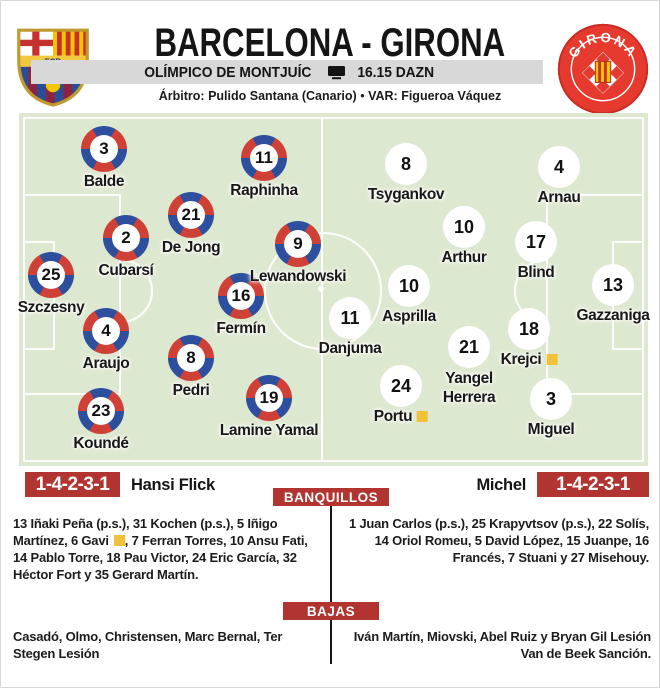  I want to click on home-player-marker: 3, so click(104, 149).